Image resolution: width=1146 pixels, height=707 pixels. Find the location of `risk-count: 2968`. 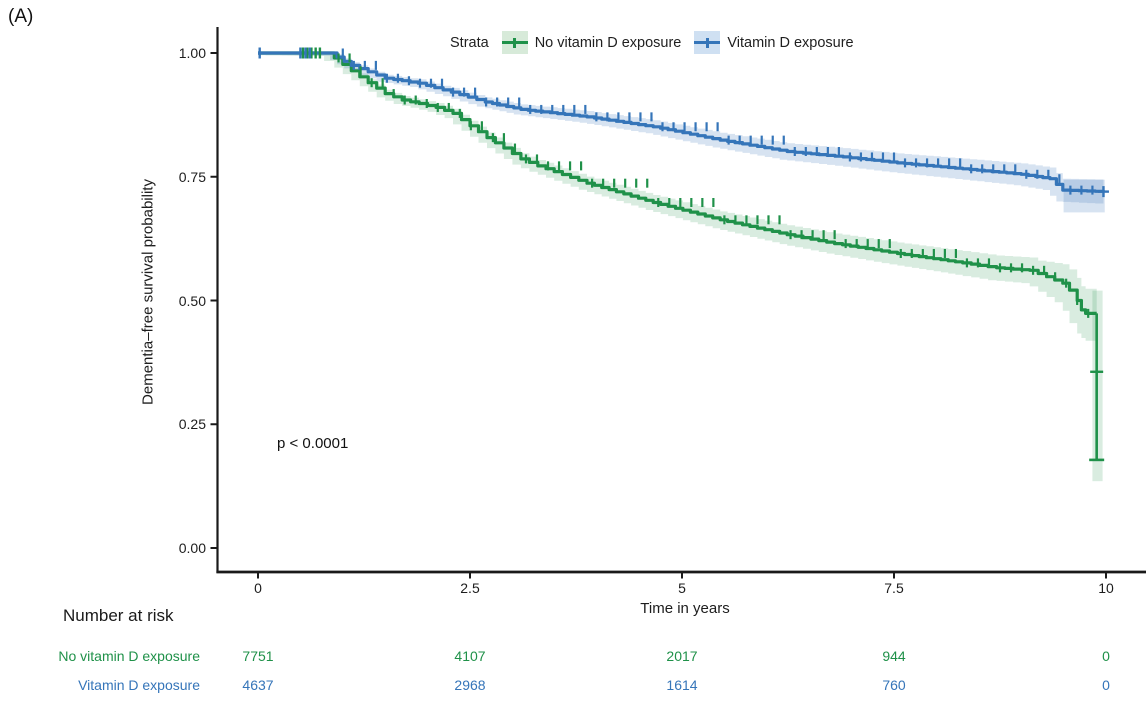

risk-count: 2968 is located at coordinates (470, 685).